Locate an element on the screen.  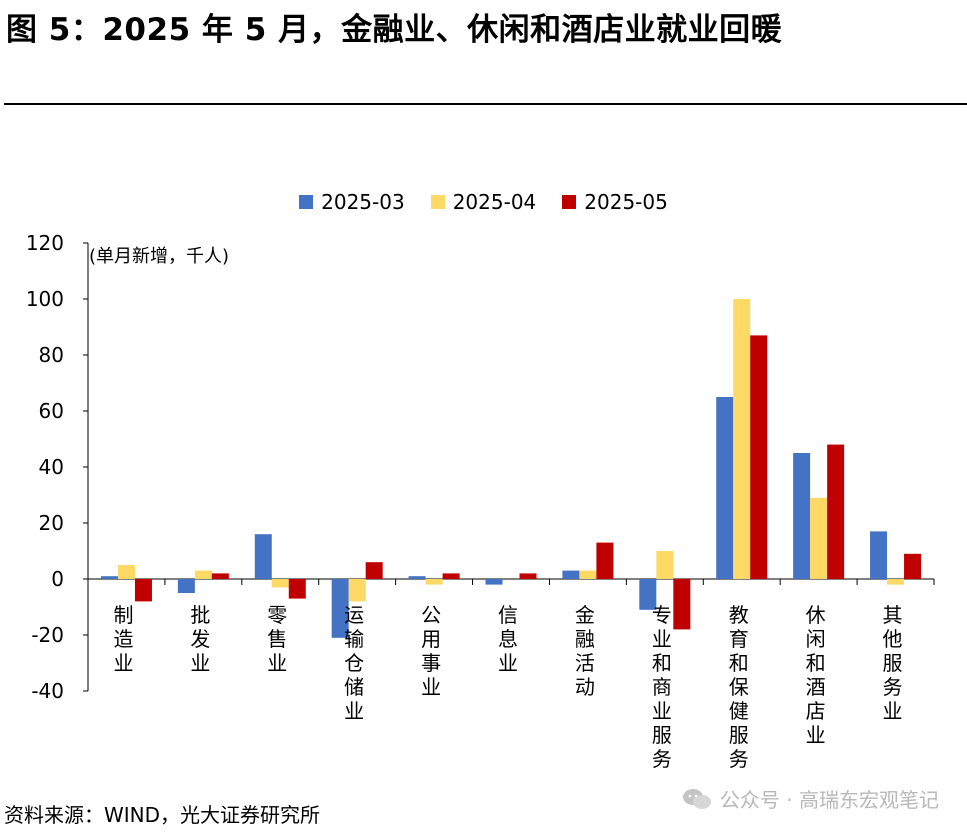
legend-item-1: 2025-04 is located at coordinates (483, 202).